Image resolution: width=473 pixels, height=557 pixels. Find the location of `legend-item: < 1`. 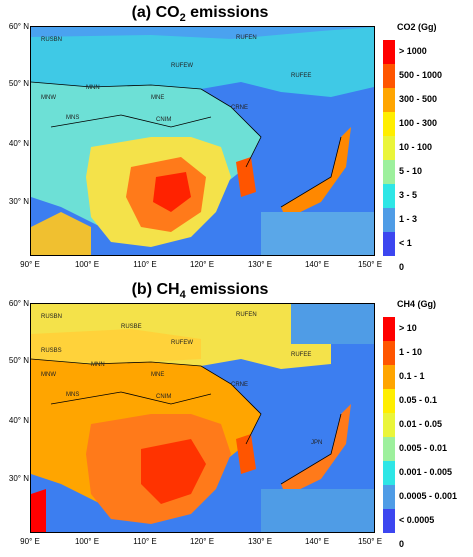

legend-item: < 1 is located at coordinates (428, 244).